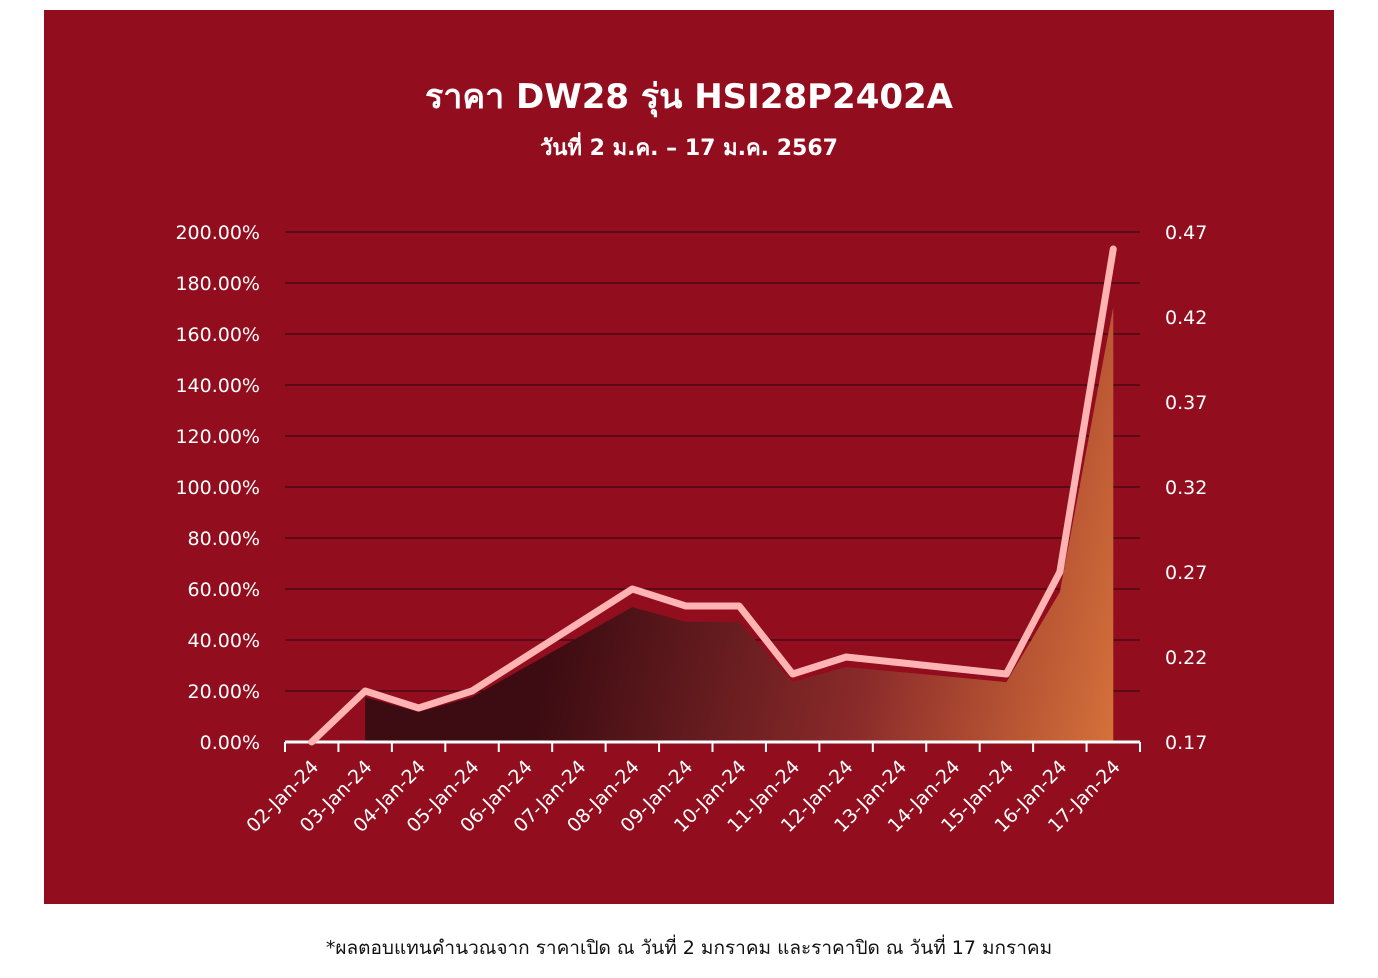 This screenshot has width=1378, height=978. What do you see at coordinates (1186, 573) in the screenshot?
I see `y-right-tick-label: 0.27` at bounding box center [1186, 573].